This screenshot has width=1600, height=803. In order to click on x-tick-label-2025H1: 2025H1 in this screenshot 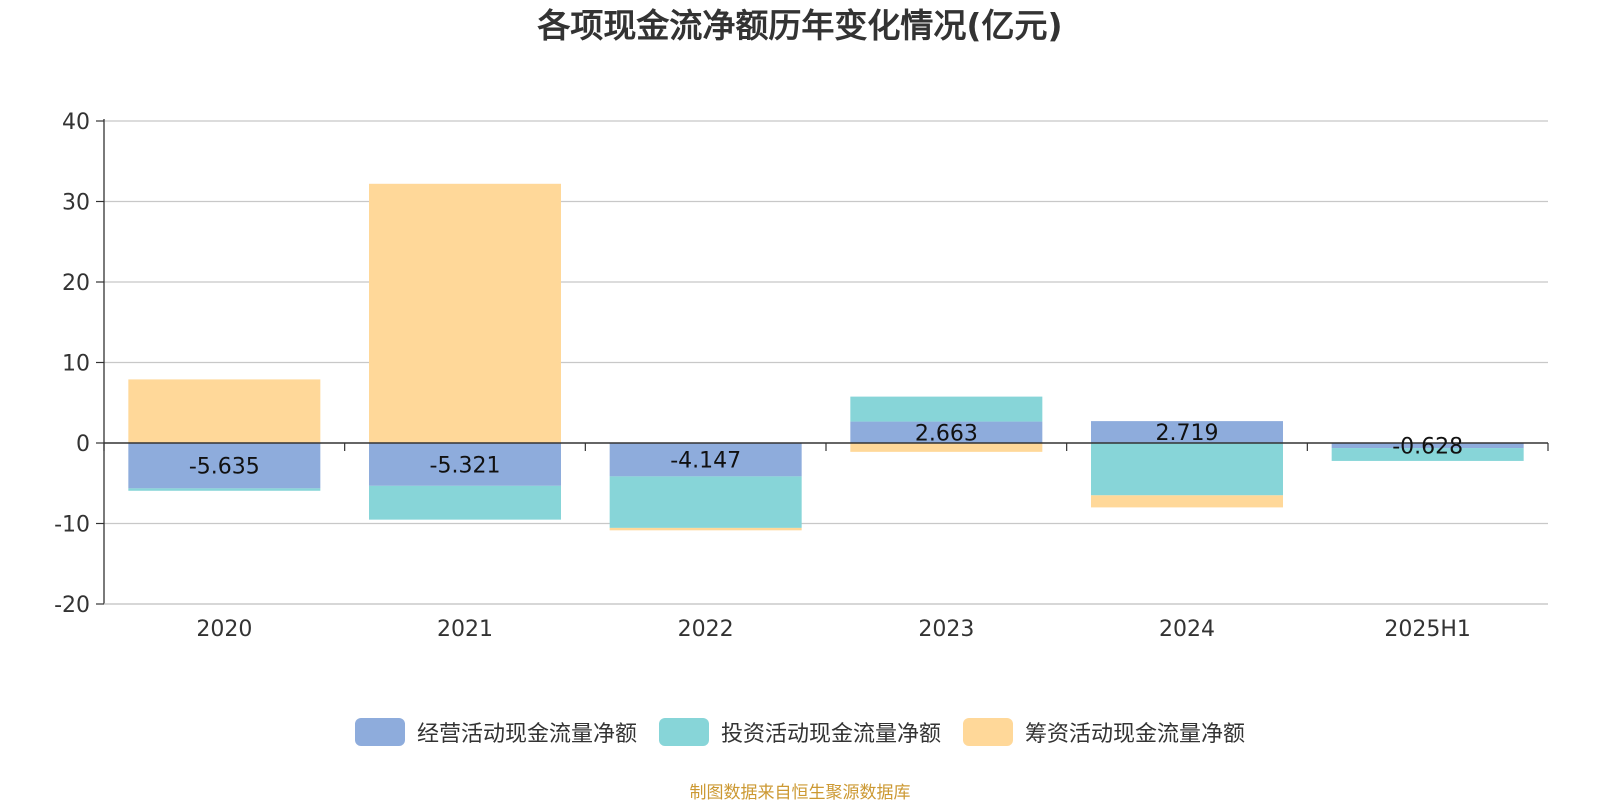, I will do `click(1427, 629)`.